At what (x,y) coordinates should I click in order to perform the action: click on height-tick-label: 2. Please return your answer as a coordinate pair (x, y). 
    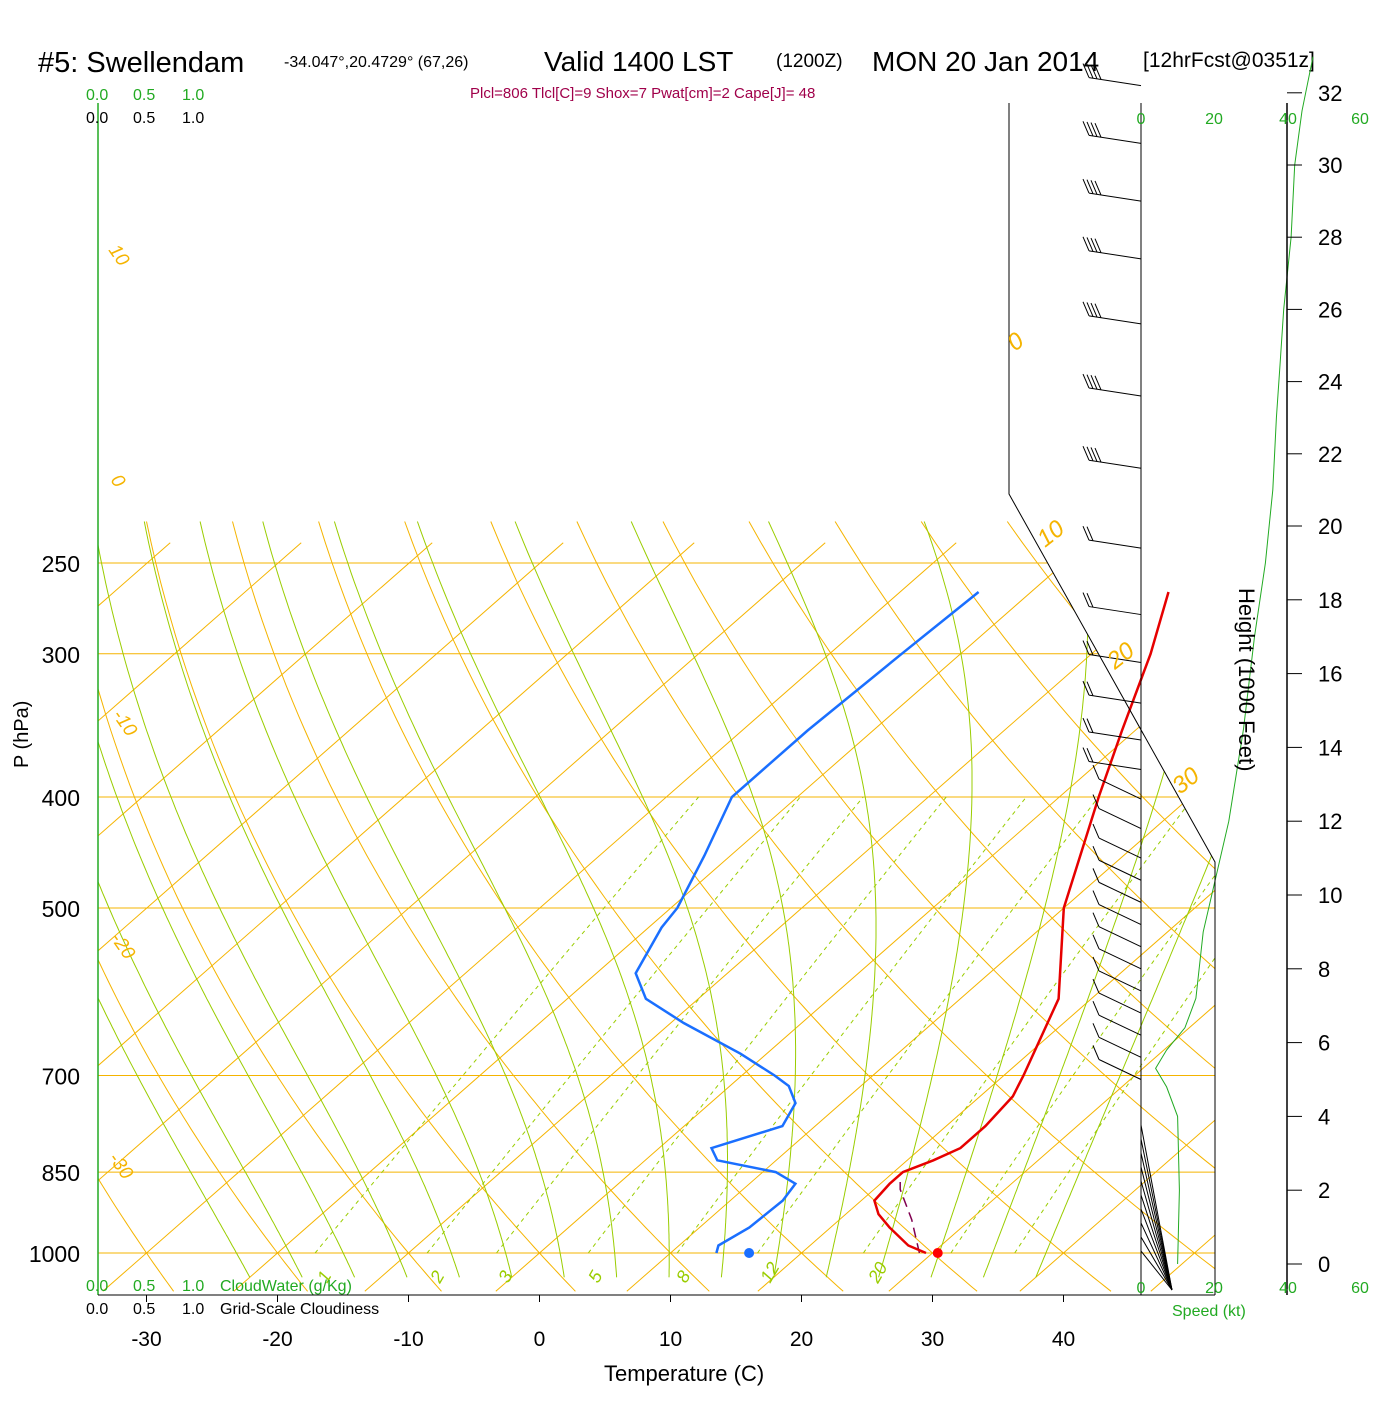
    Looking at the image, I should click on (1324, 1190).